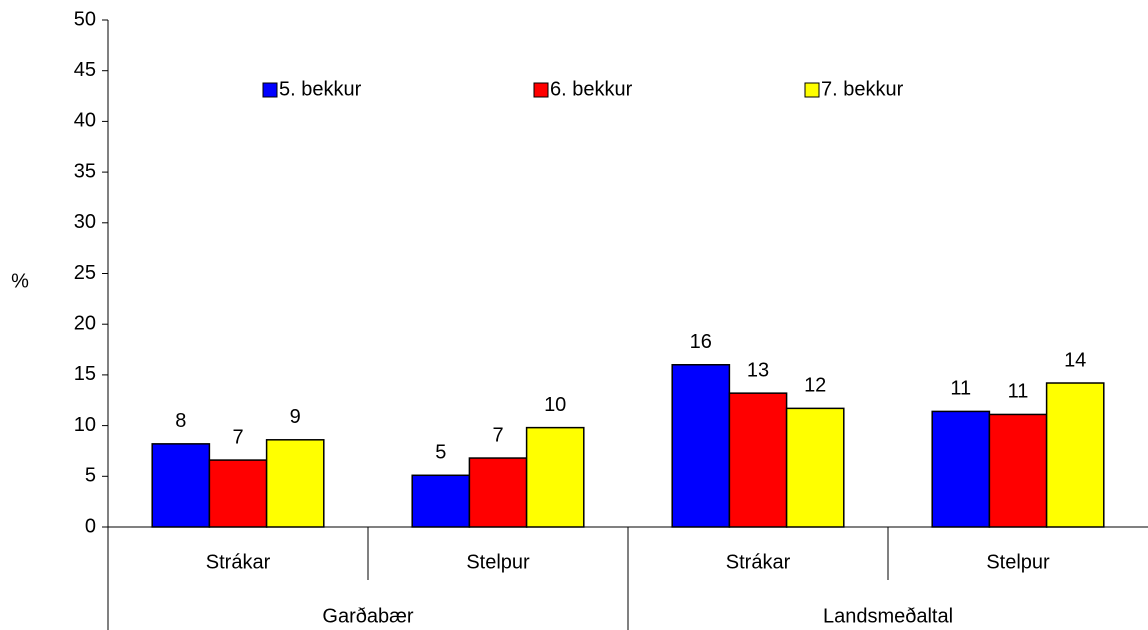  I want to click on y-tick-label: 20, so click(85, 323).